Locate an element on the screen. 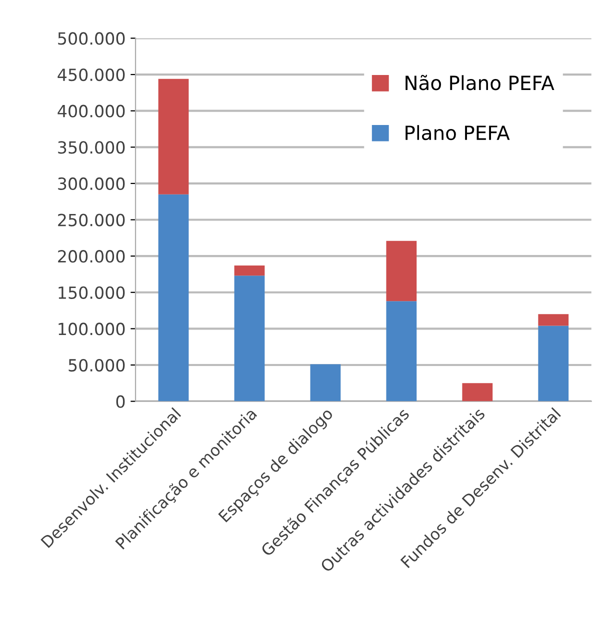 Image resolution: width=616 pixels, height=637 pixels. y-tick-label: 200.000 is located at coordinates (91, 256).